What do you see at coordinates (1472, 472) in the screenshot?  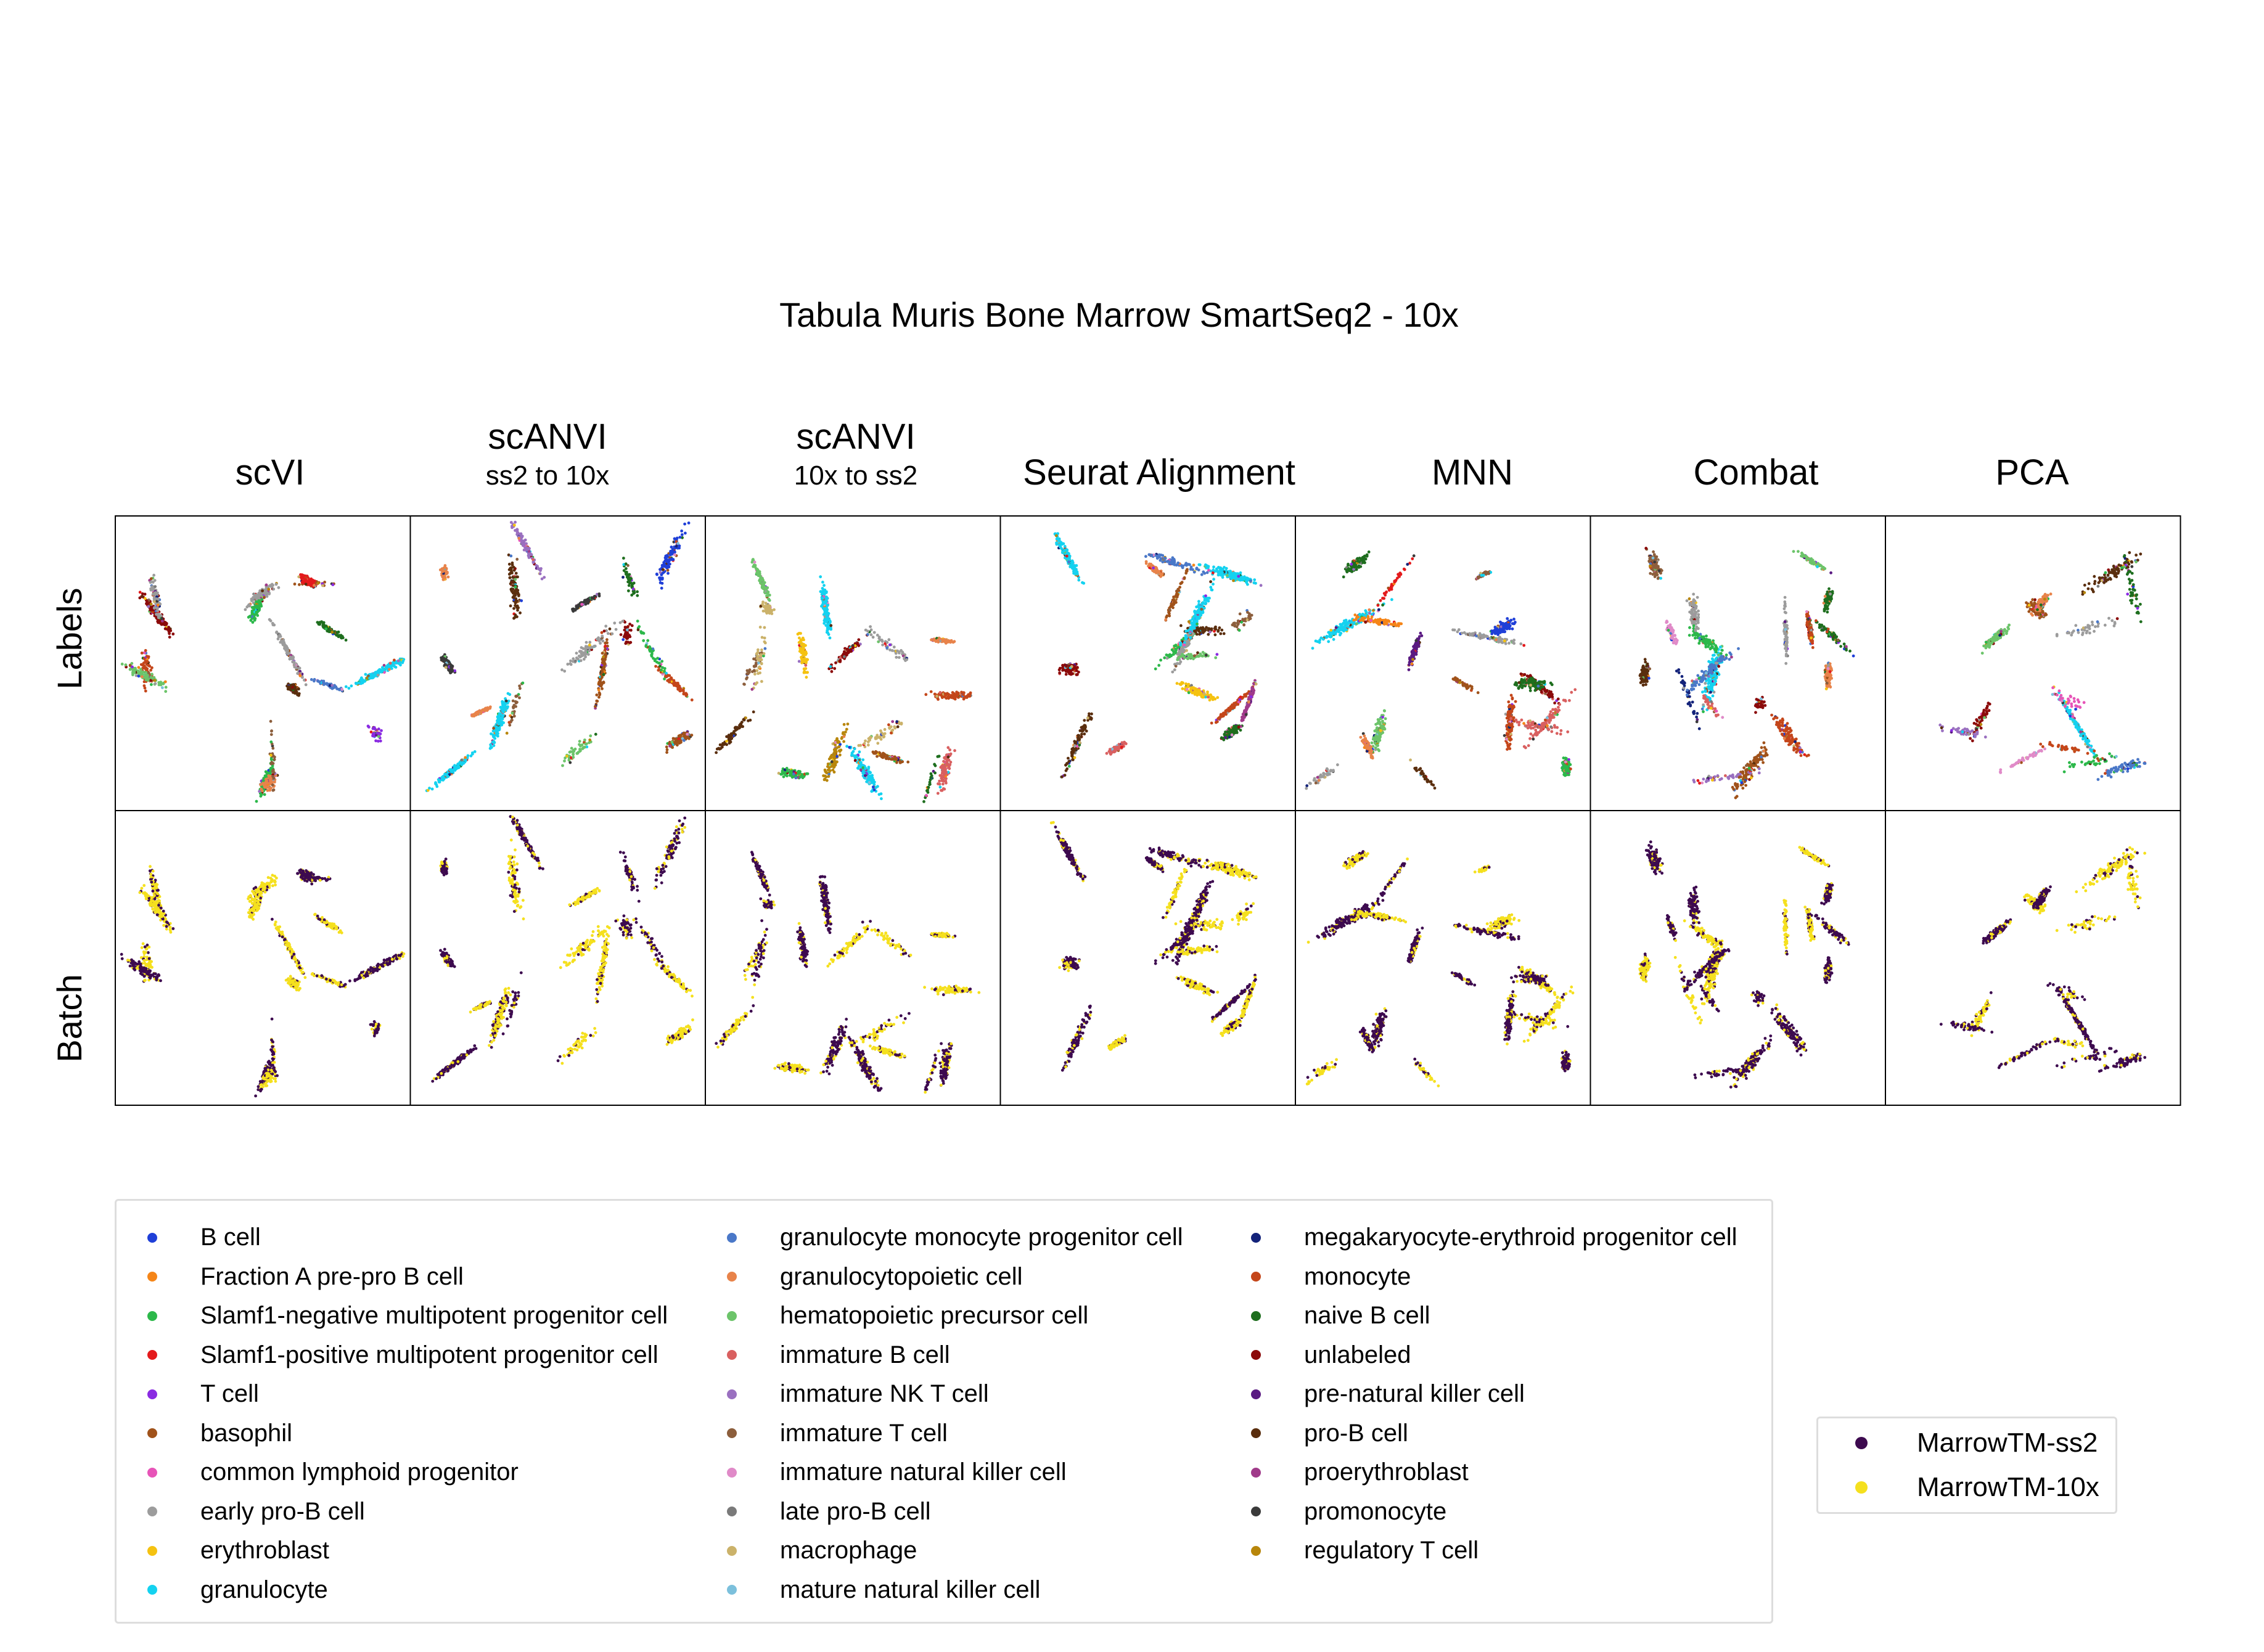 I see `panel-title-5: MNN` at bounding box center [1472, 472].